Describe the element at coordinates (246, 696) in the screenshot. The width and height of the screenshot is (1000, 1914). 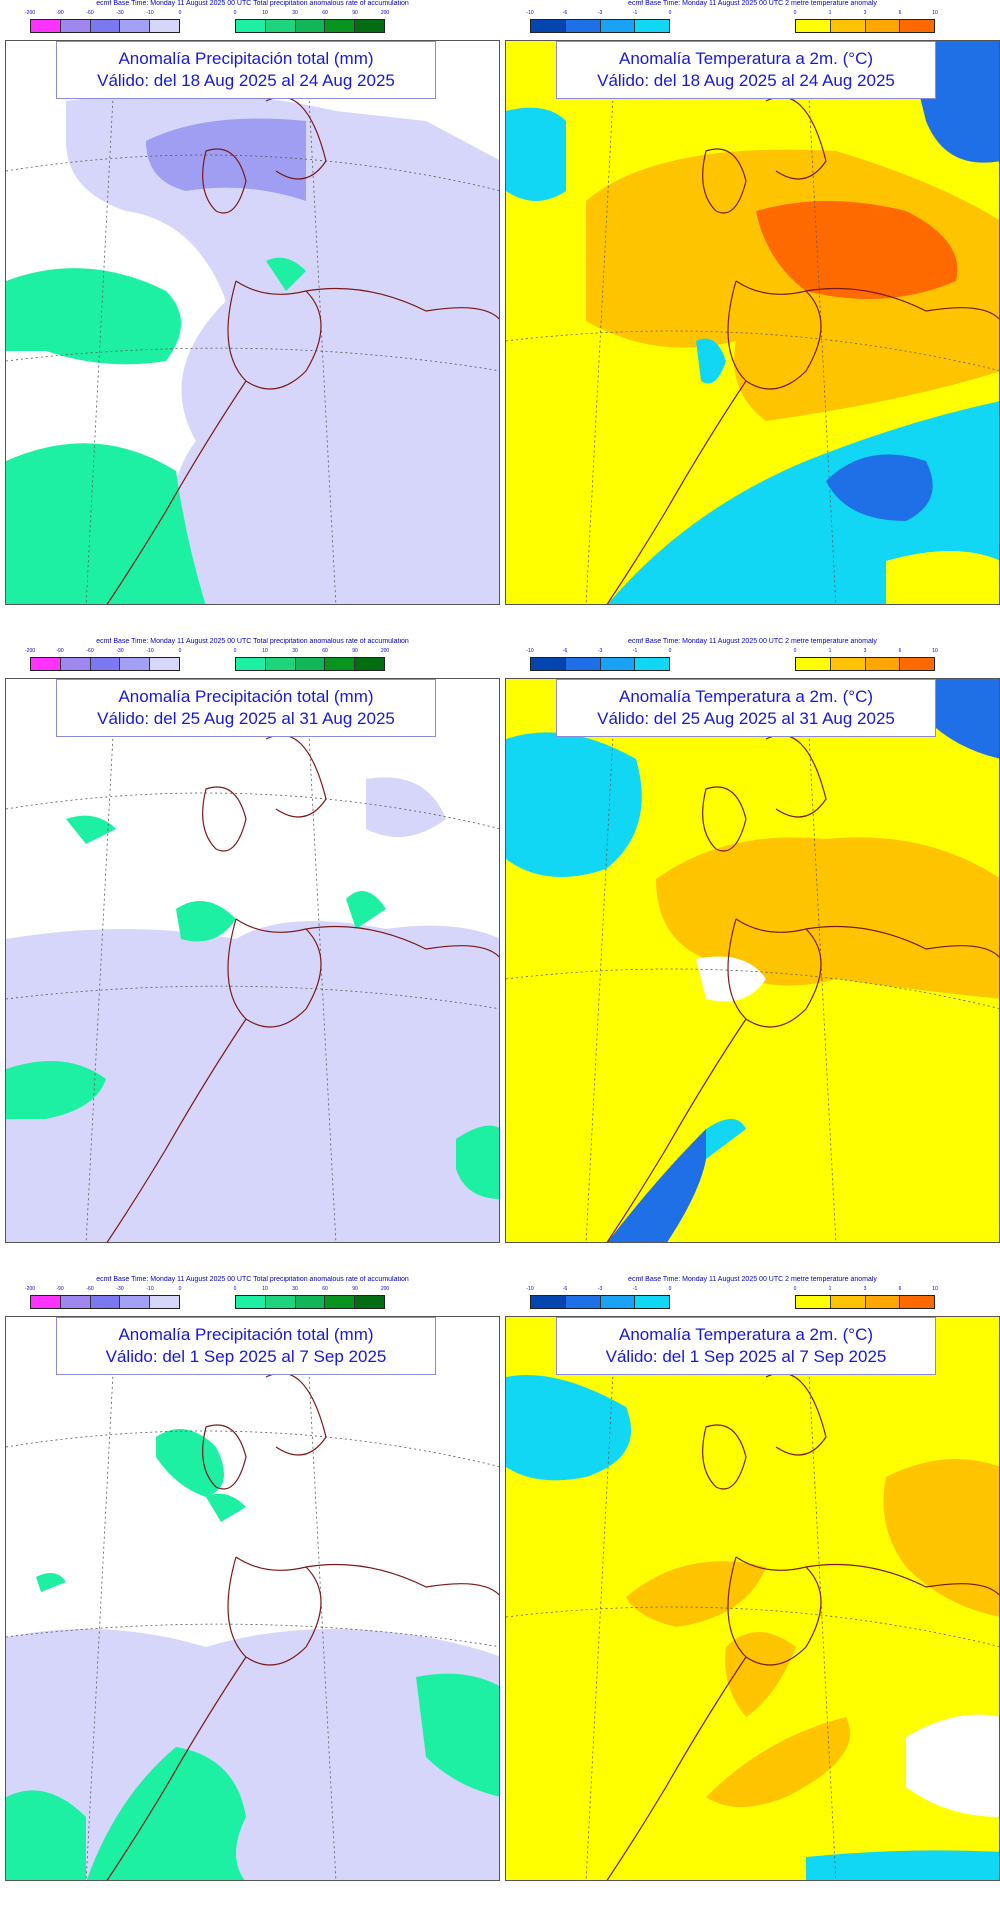
I see `map-title: Anomalía Precipitación total (mm)` at that location.